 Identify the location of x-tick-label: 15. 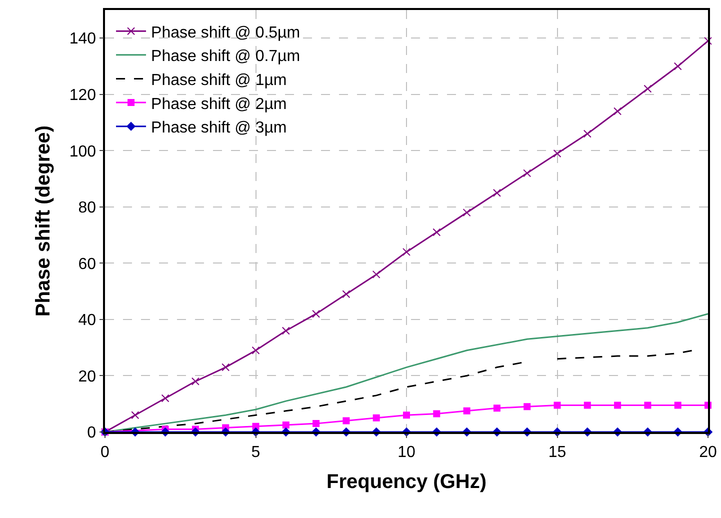
(557, 452).